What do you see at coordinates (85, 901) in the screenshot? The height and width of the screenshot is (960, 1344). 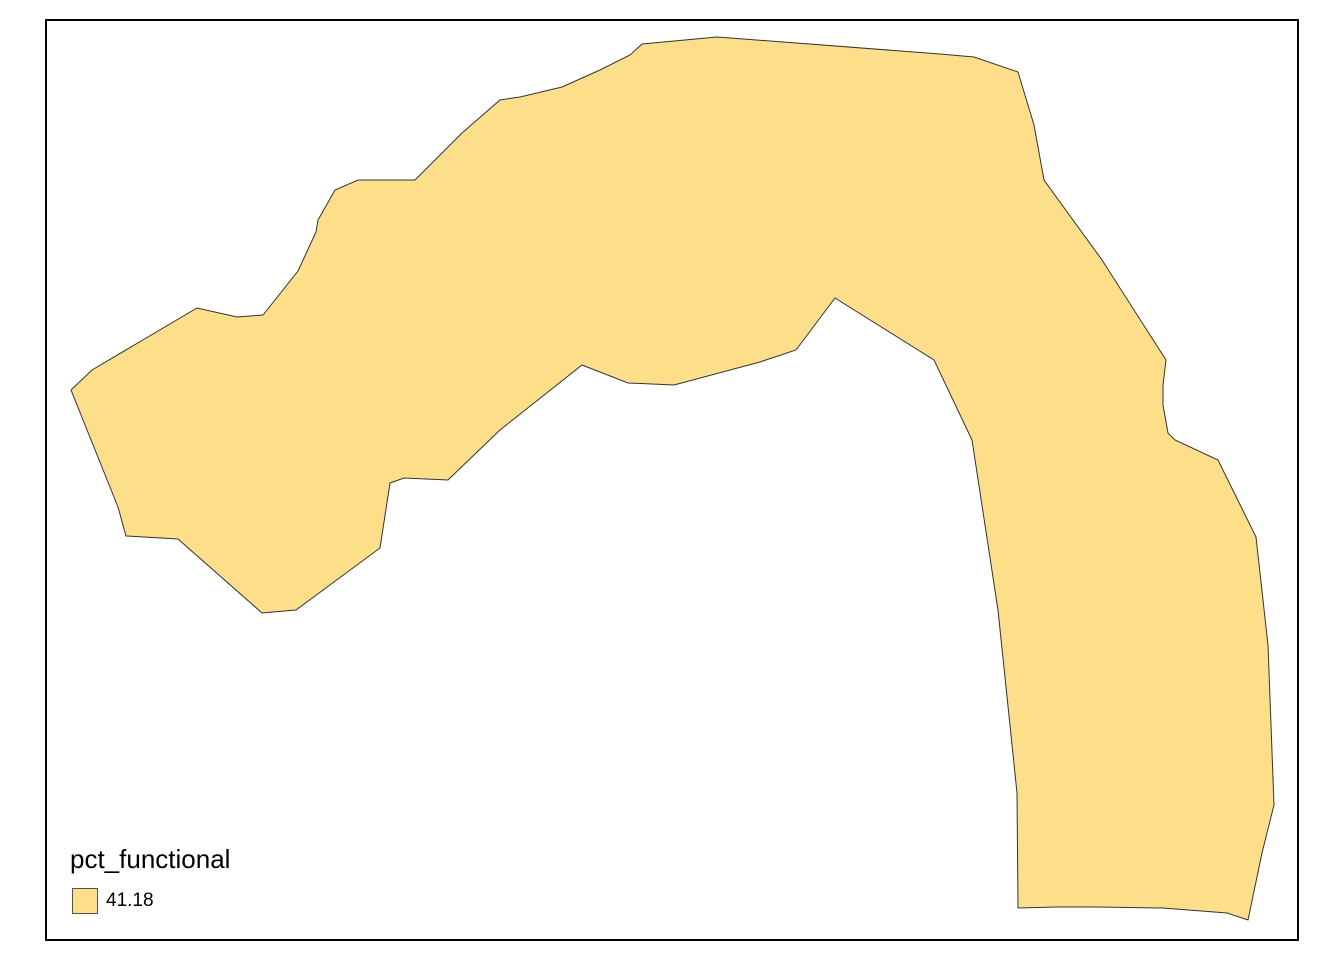 I see `legend-swatch` at bounding box center [85, 901].